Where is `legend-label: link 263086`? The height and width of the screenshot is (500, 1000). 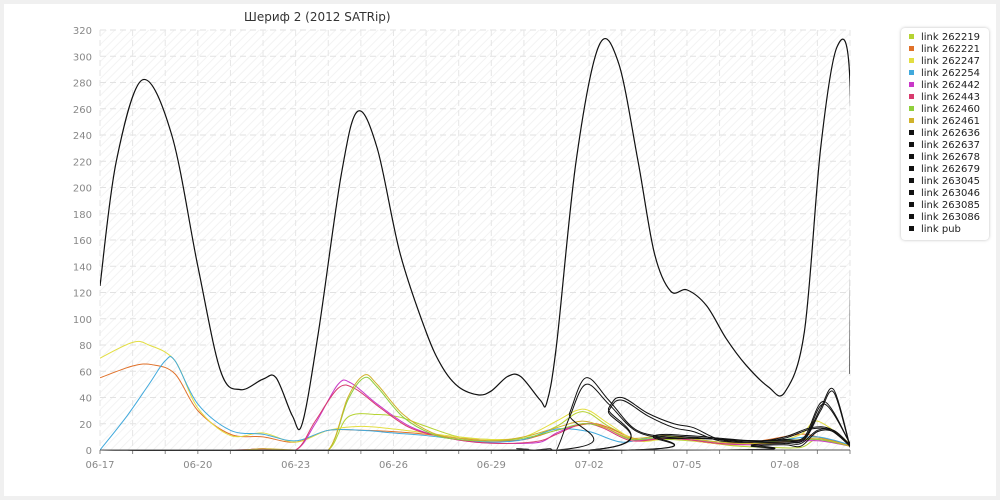 legend-label: link 263086 is located at coordinates (951, 217).